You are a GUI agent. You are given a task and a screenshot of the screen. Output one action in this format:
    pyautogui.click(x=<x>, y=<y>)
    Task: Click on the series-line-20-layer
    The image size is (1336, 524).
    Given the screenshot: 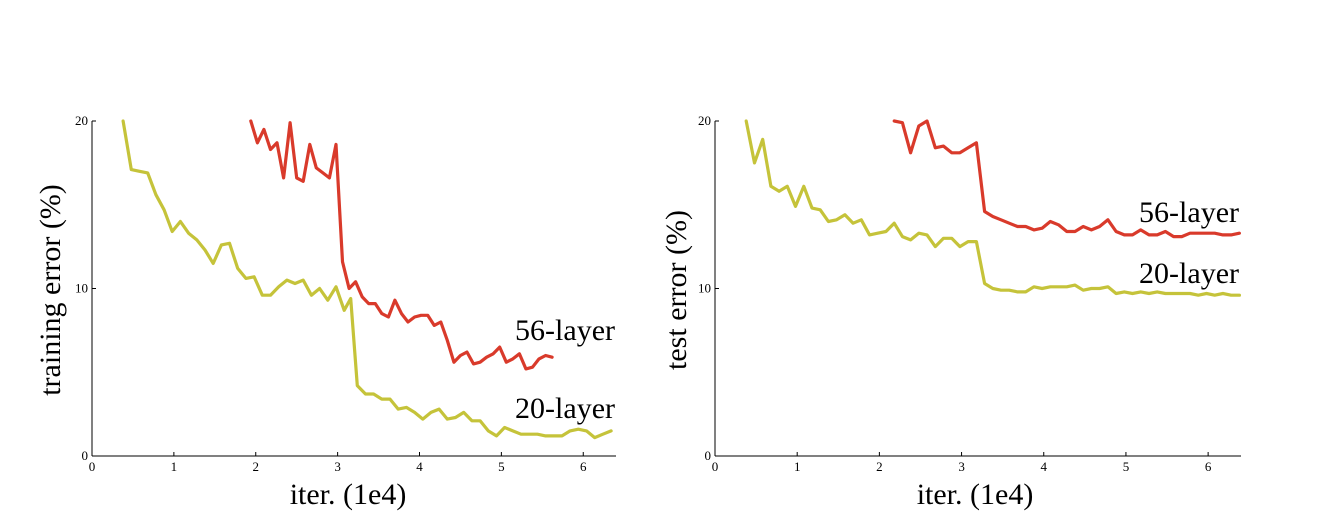 What is the action you would take?
    pyautogui.click(x=992, y=208)
    